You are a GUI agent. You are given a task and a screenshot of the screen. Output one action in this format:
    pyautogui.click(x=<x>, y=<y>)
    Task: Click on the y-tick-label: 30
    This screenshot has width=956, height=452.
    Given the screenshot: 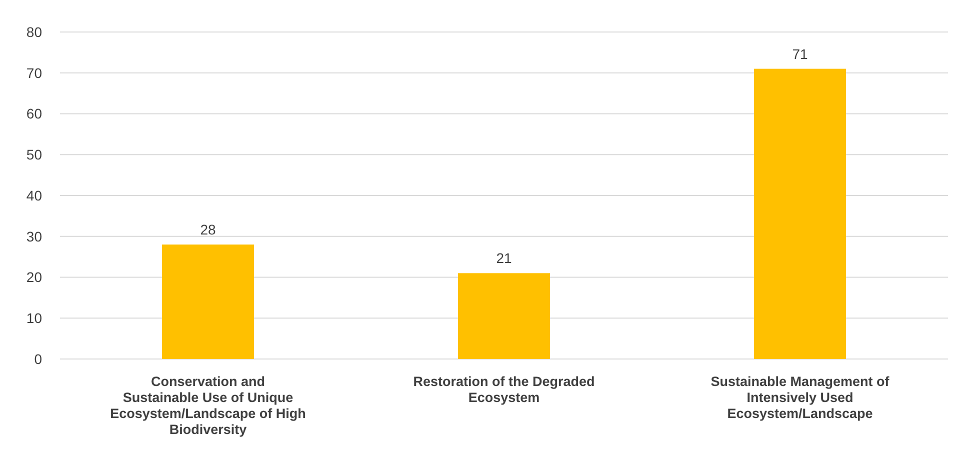 What is the action you would take?
    pyautogui.click(x=34, y=236)
    